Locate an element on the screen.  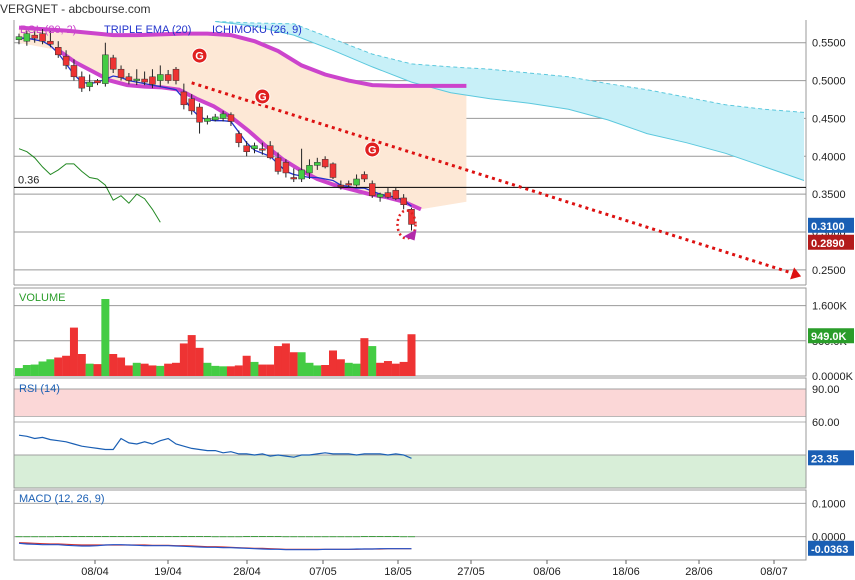
signal-marker: G is located at coordinates (199, 55).